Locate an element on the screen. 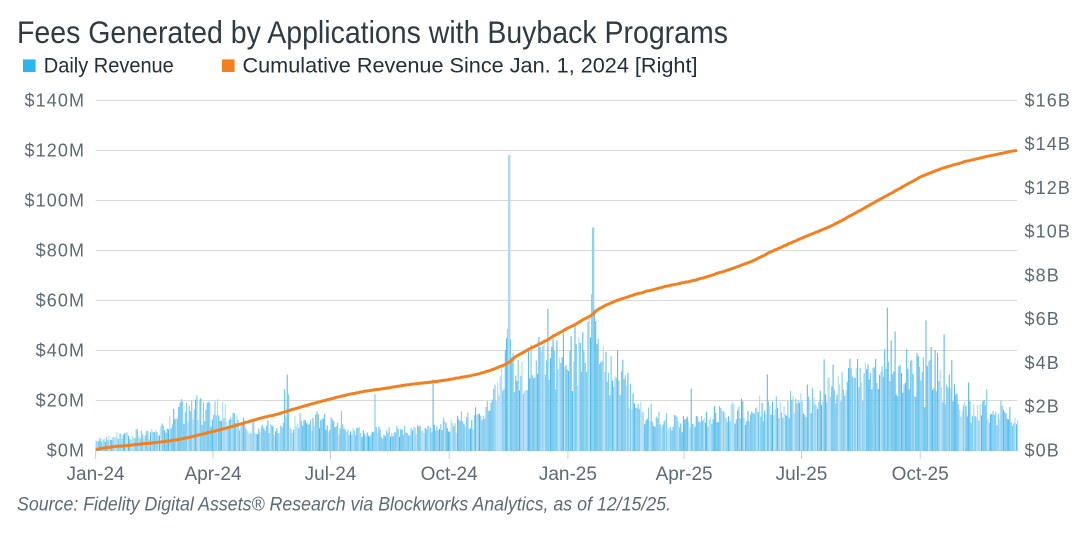 The image size is (1080, 538). svg-text: $10B is located at coordinates (1048, 232).